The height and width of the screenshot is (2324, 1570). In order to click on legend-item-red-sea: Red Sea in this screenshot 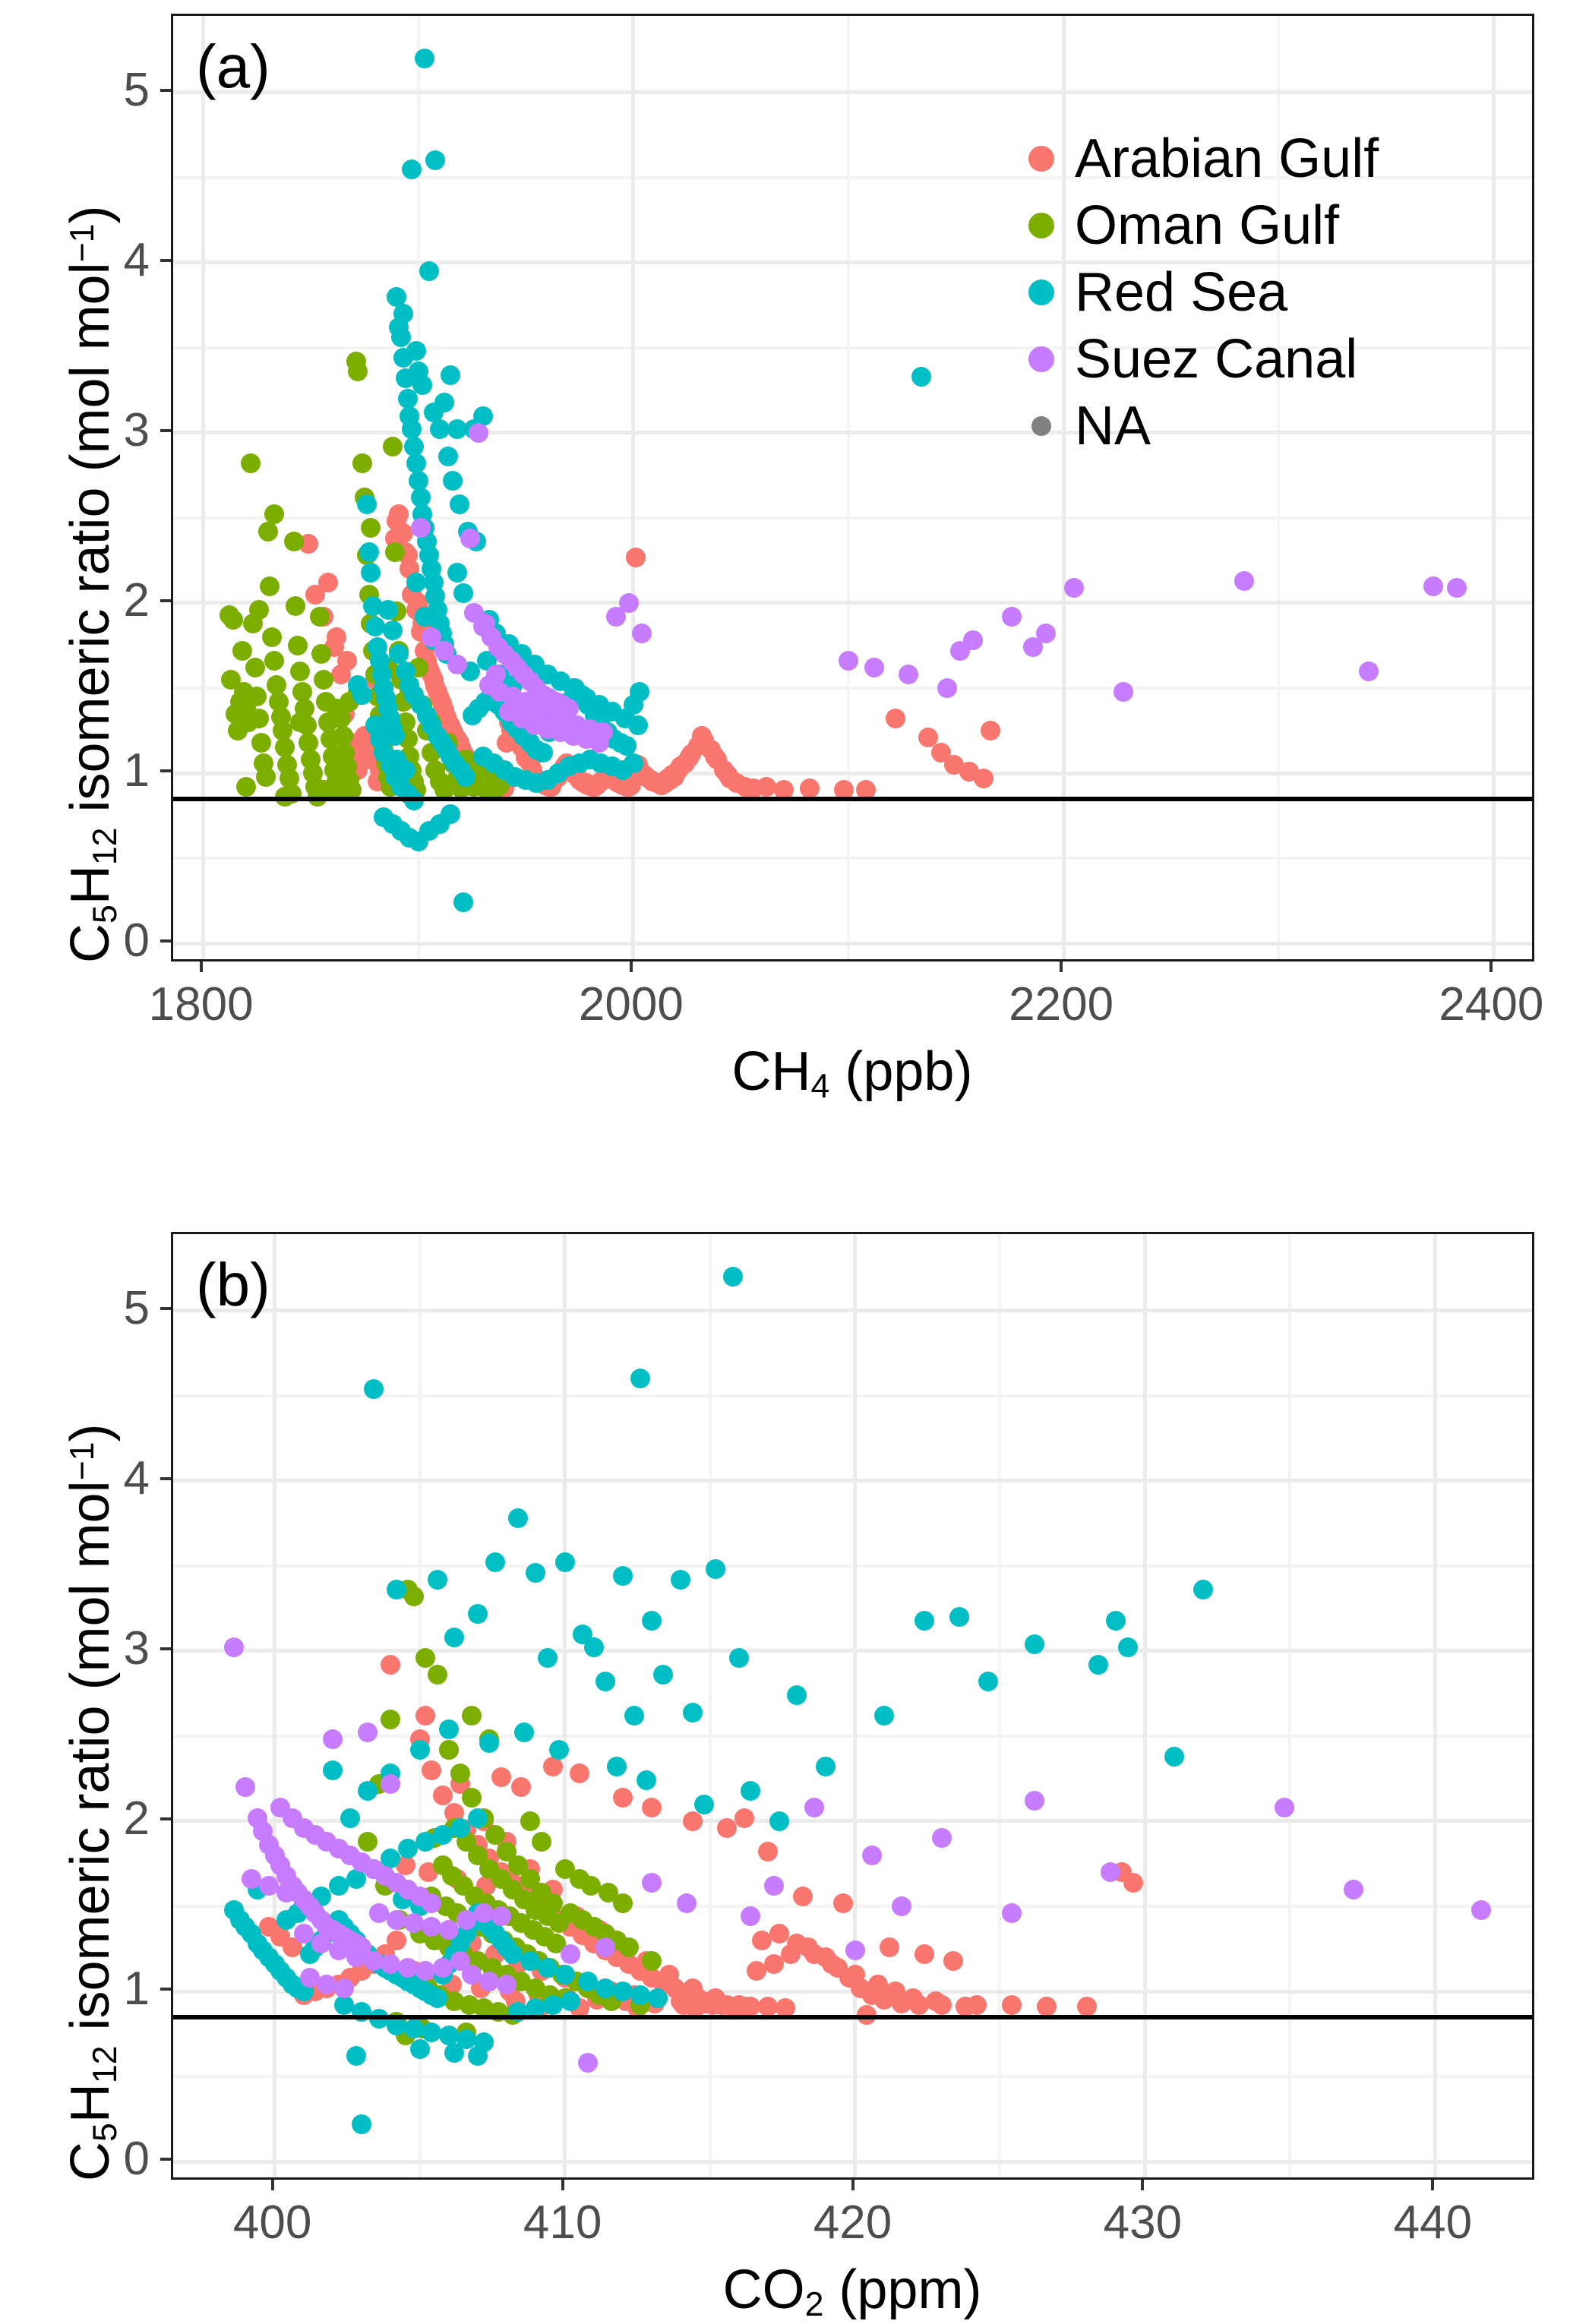, I will do `click(1154, 292)`.